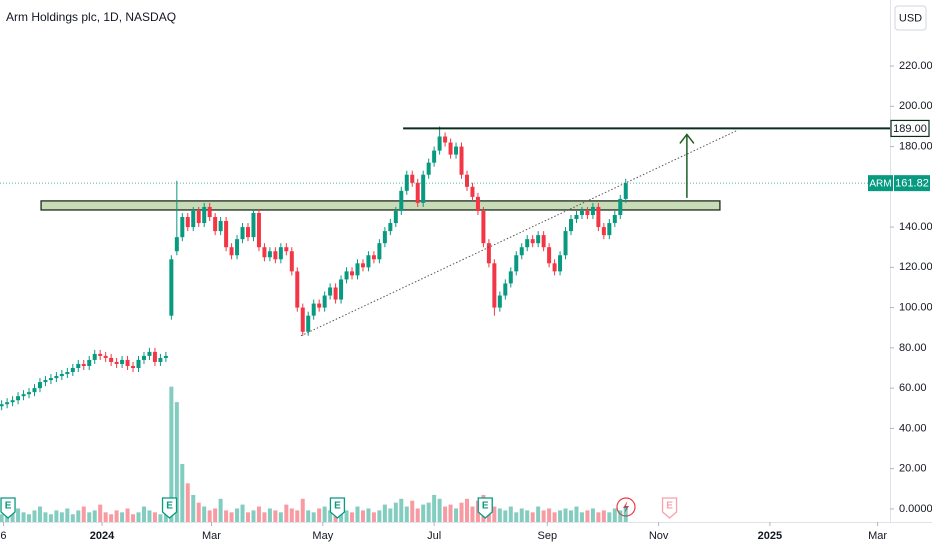 The height and width of the screenshot is (550, 932). I want to click on earnings-marker, so click(669, 508).